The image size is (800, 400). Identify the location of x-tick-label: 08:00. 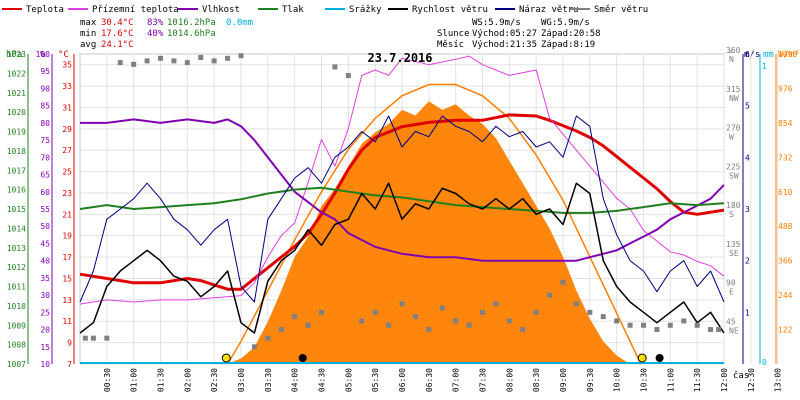
(509, 380).